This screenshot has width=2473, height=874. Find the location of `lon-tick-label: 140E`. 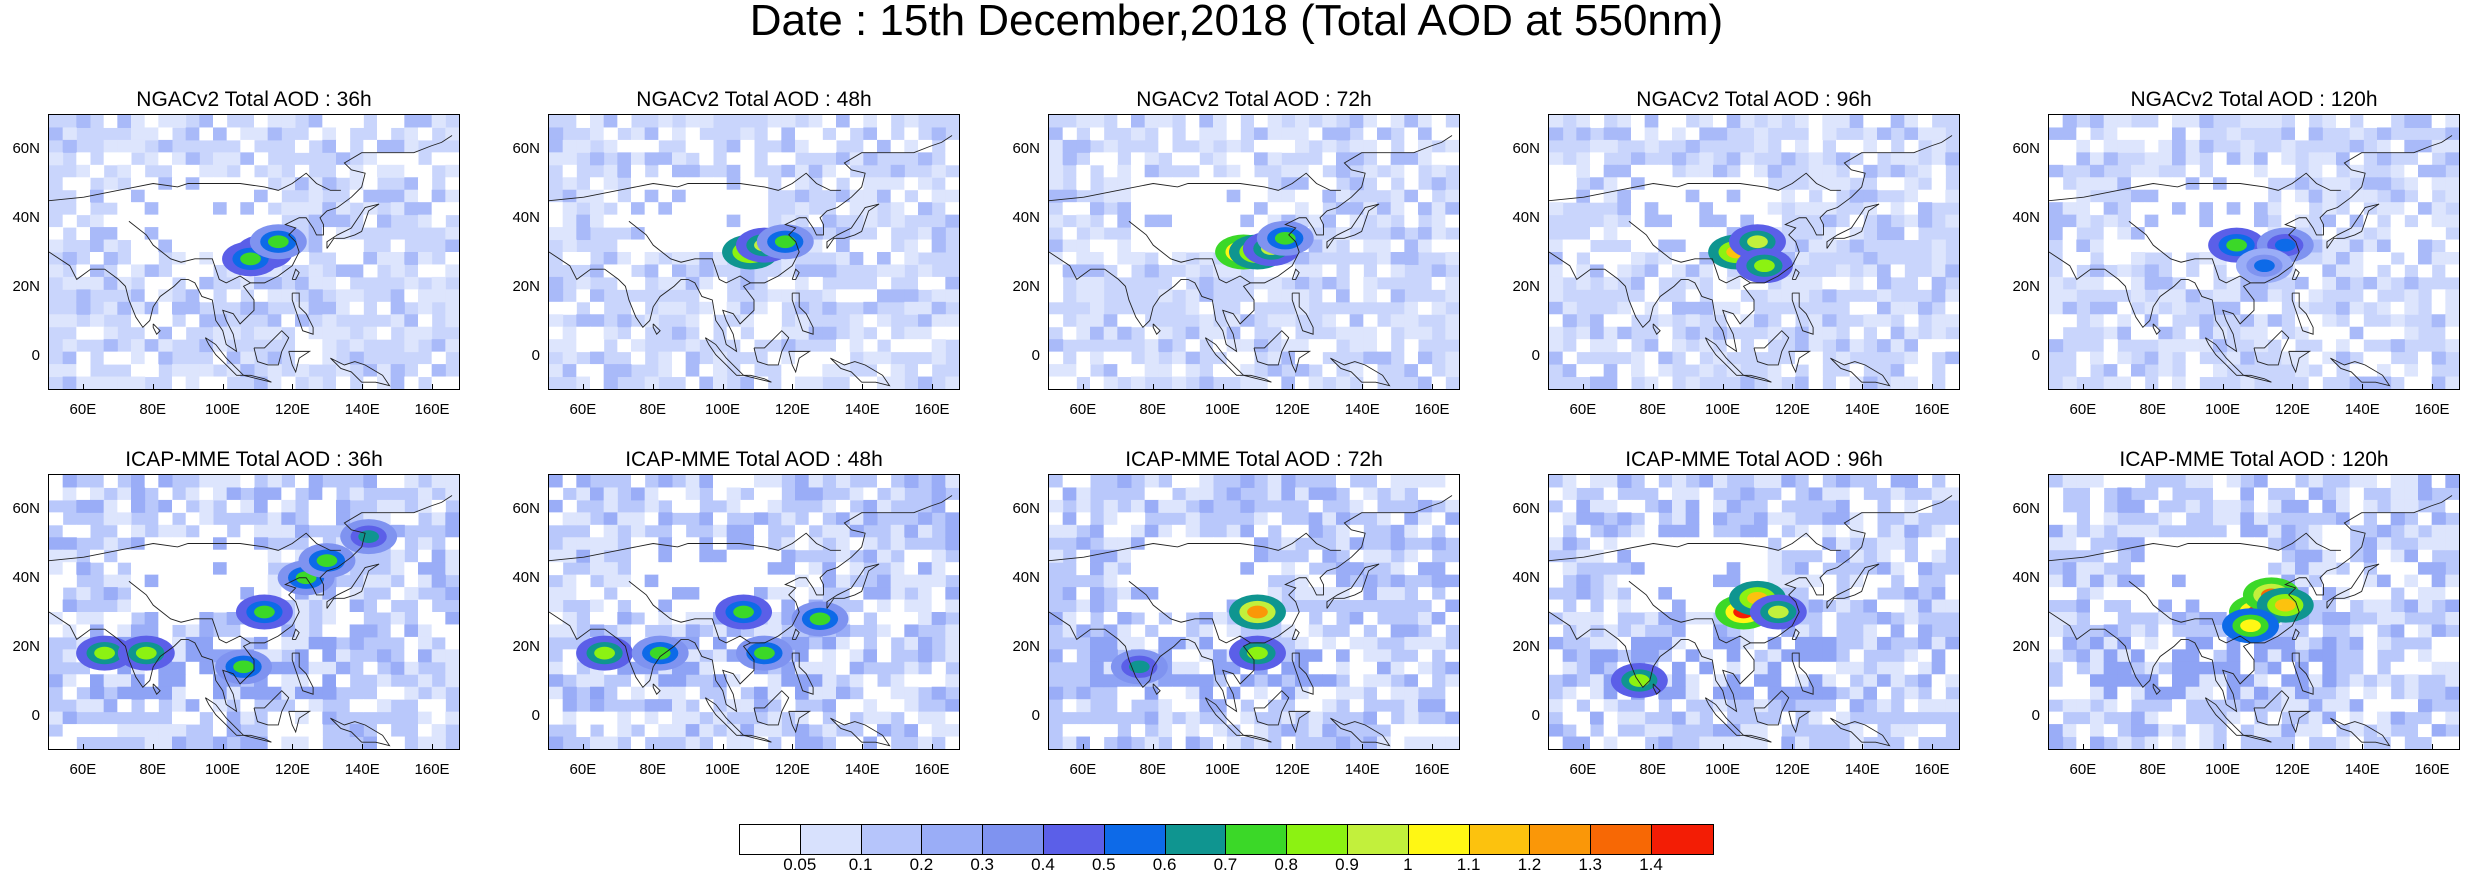

lon-tick-label: 140E is located at coordinates (362, 409).